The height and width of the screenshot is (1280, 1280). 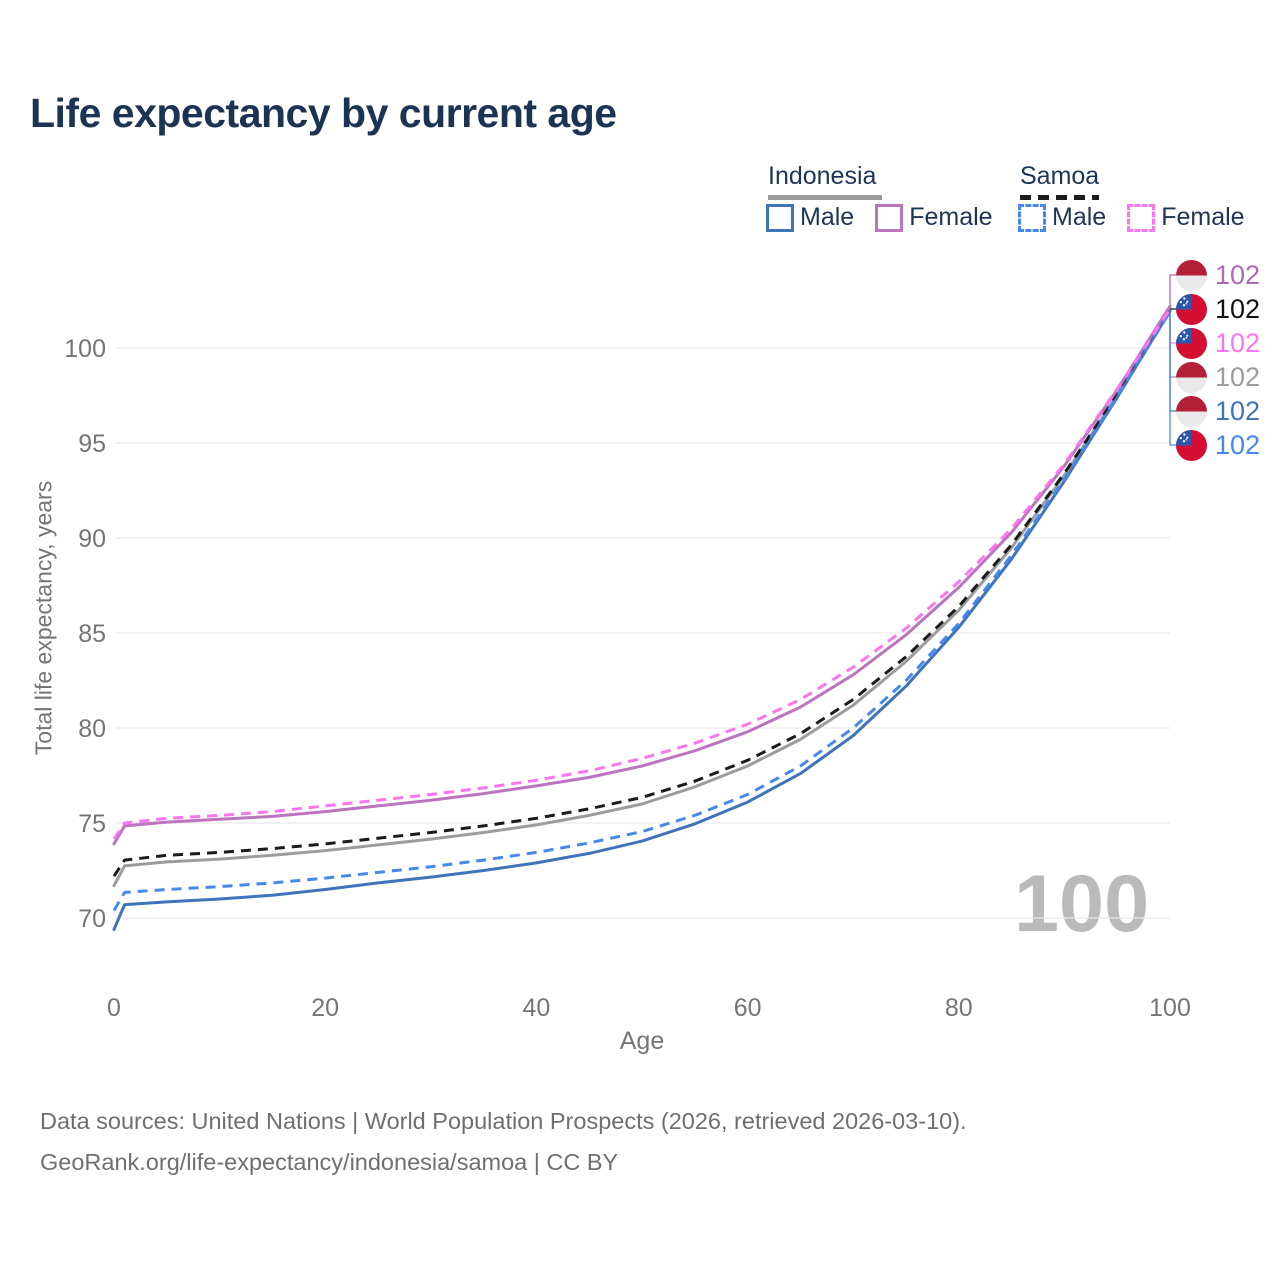 I want to click on y-tick-label-90: 90, so click(x=92, y=539).